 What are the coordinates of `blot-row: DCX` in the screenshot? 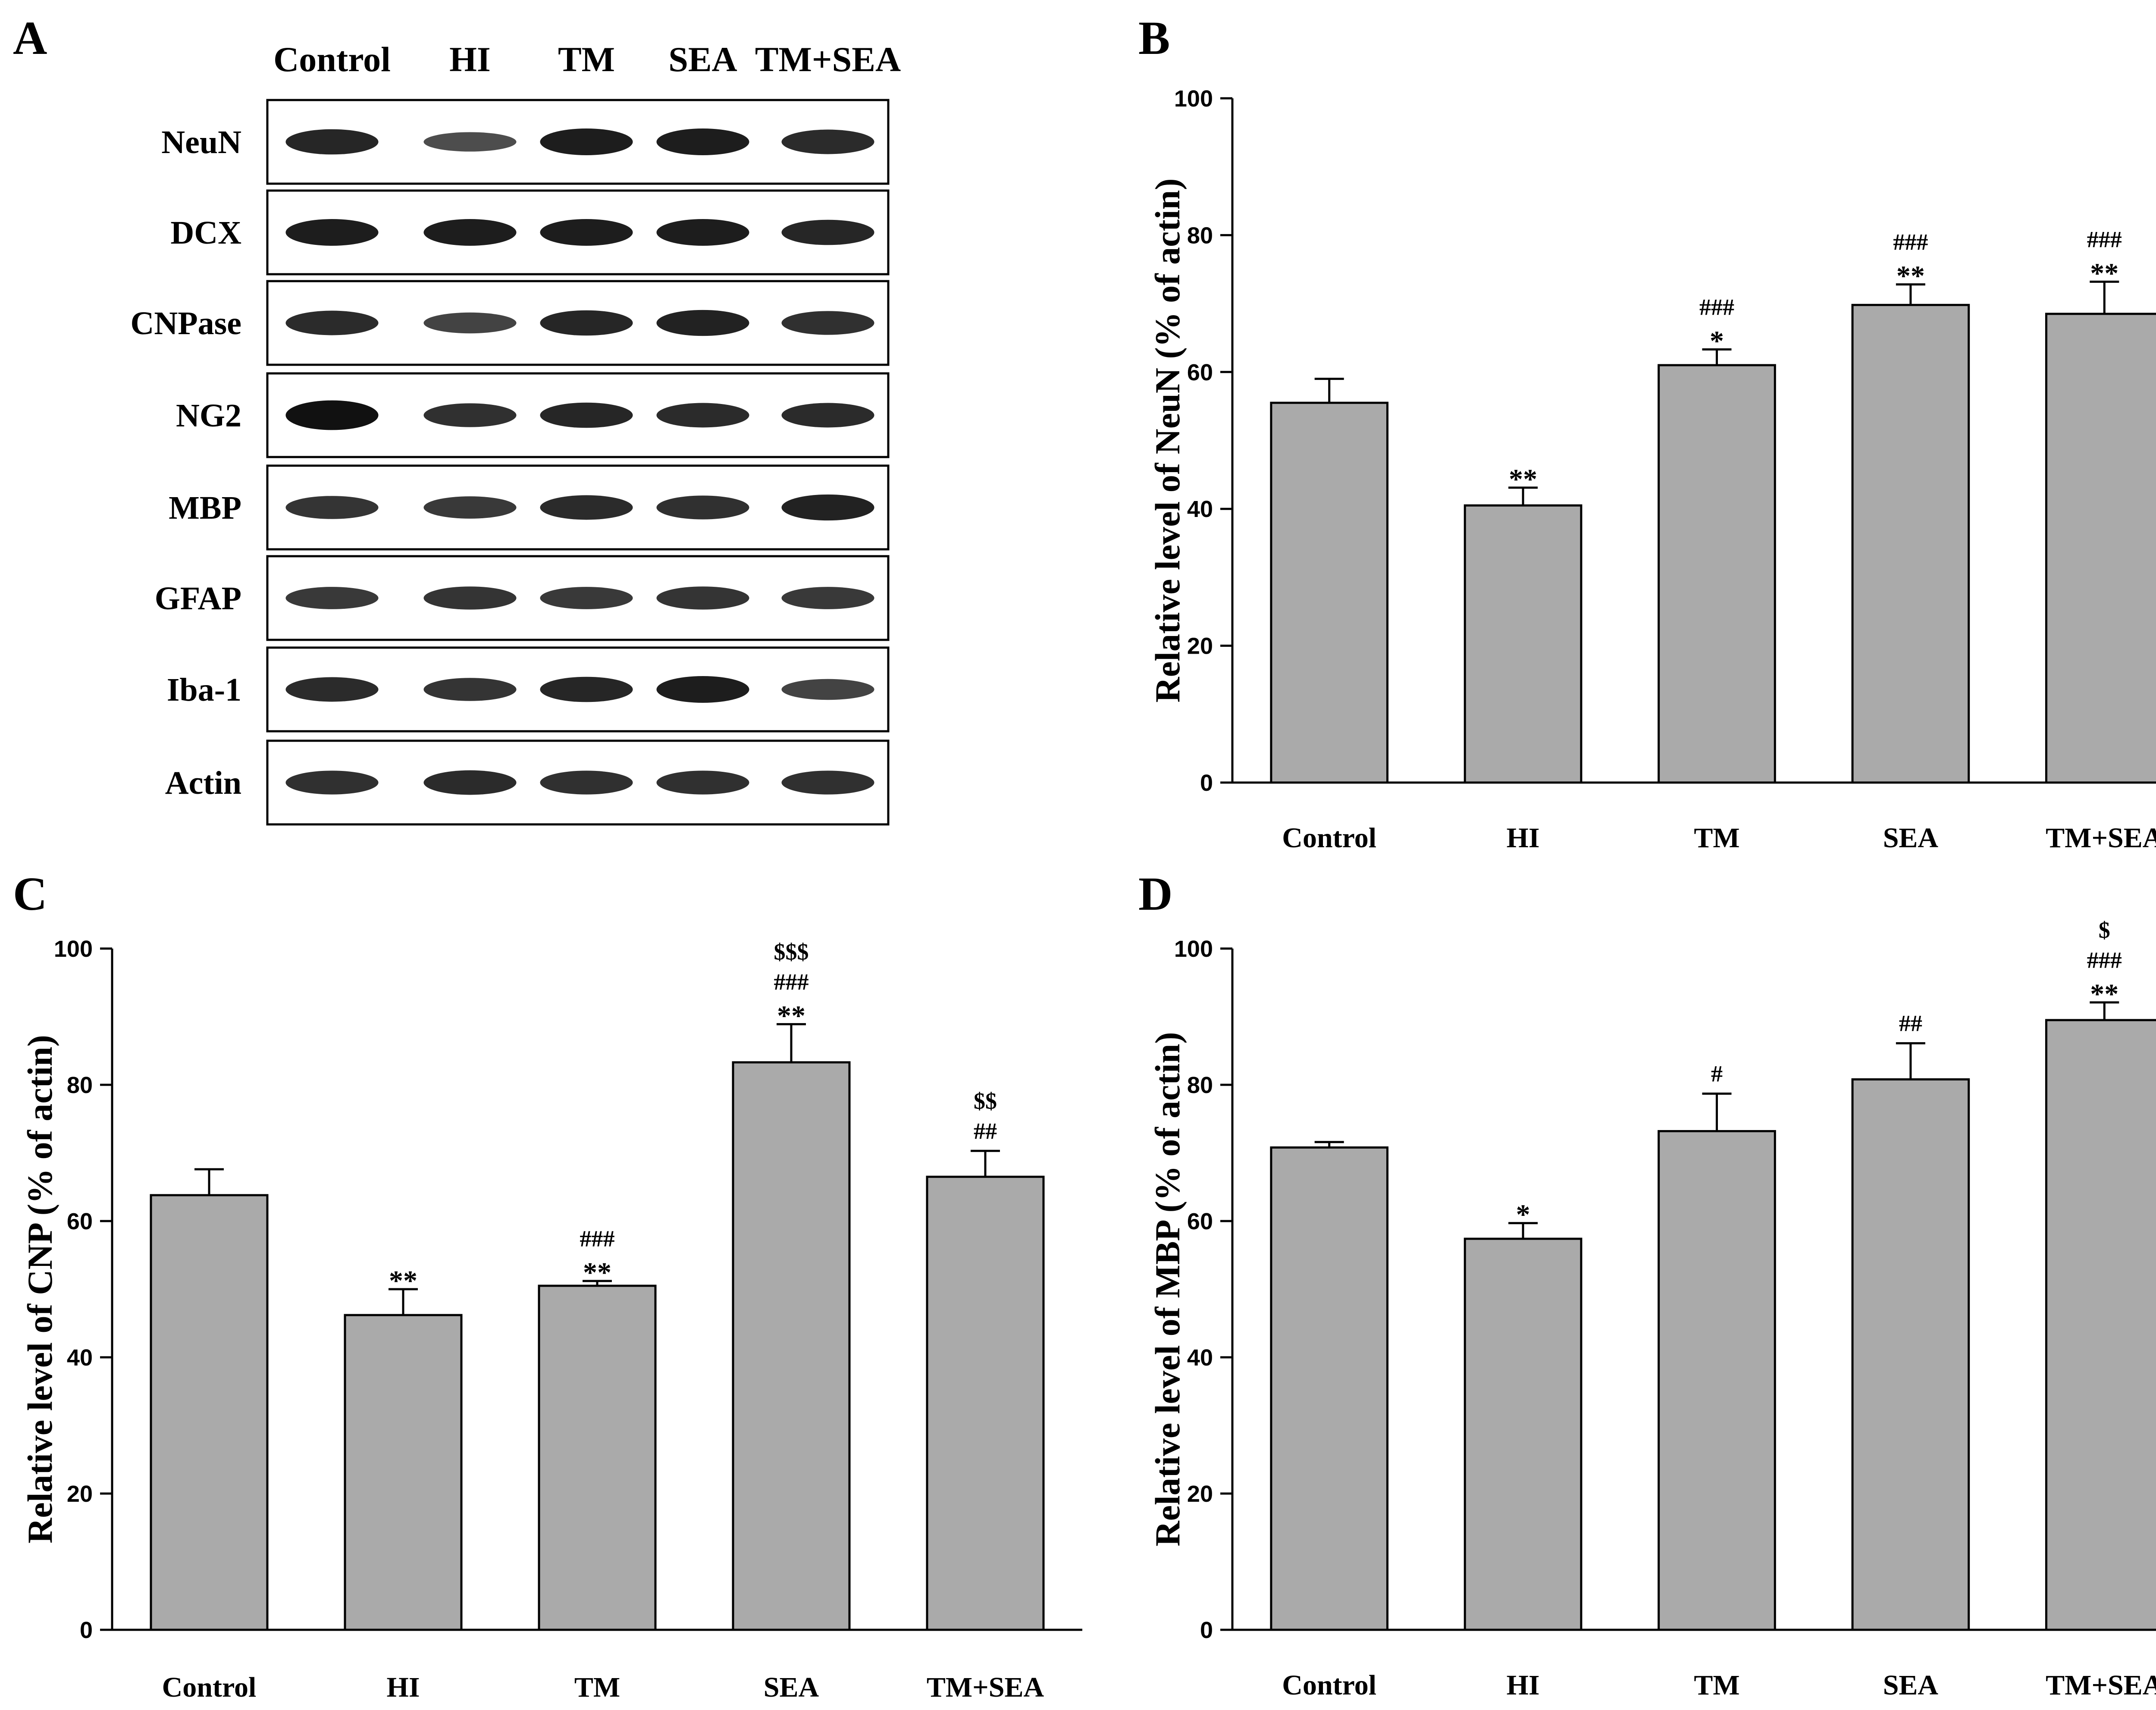 It's located at (530, 233).